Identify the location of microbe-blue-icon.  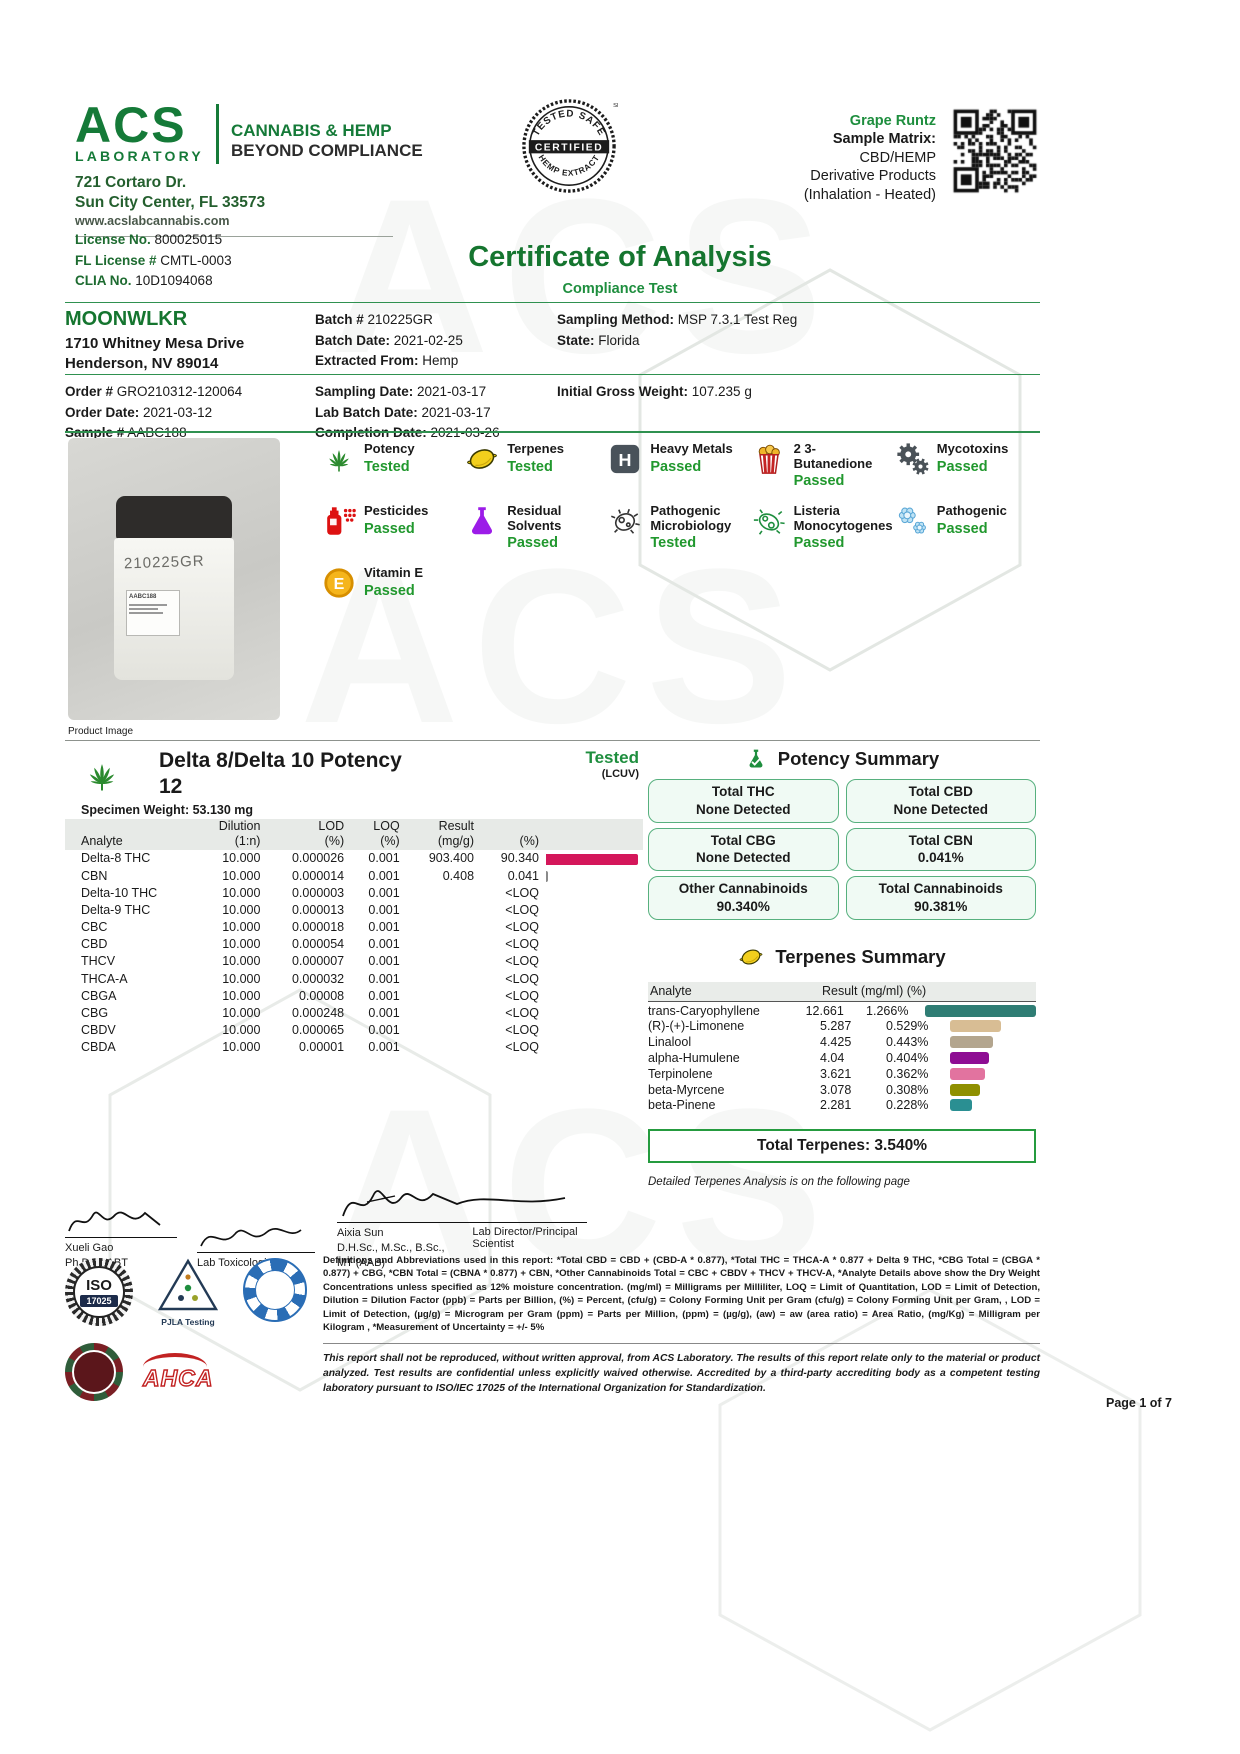
(912, 521).